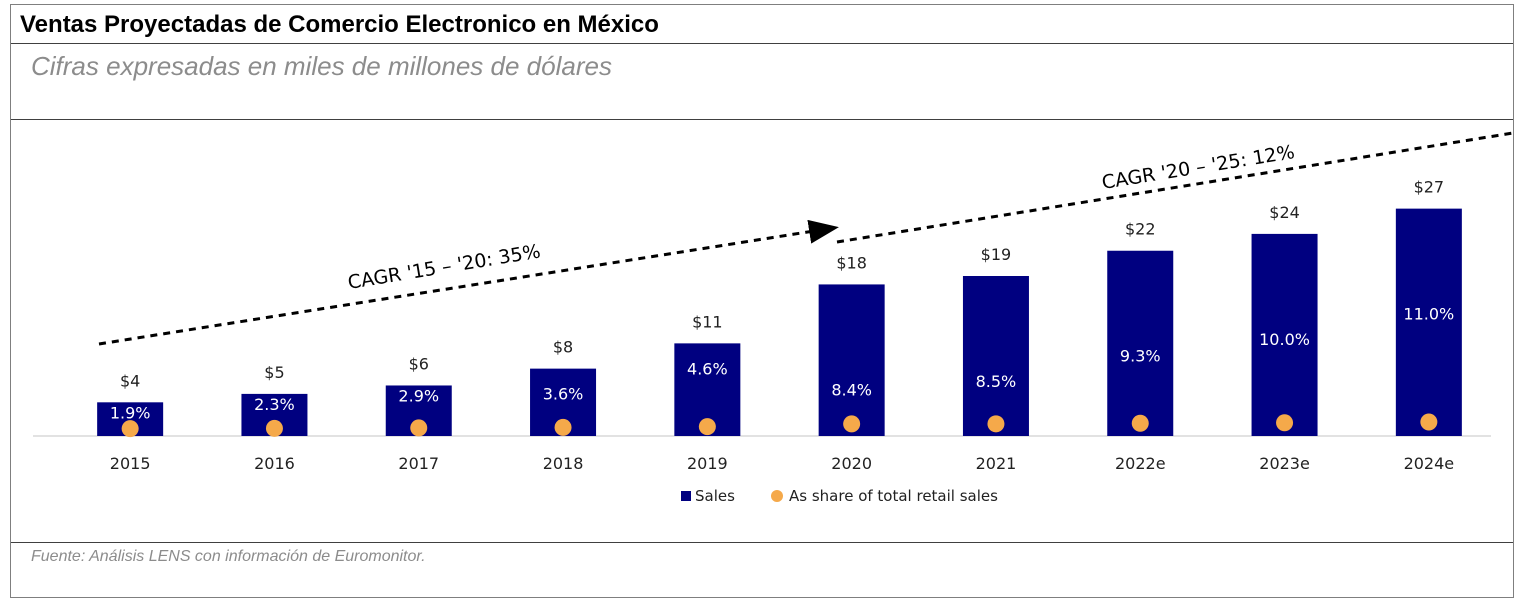 The height and width of the screenshot is (602, 1516). What do you see at coordinates (563, 463) in the screenshot?
I see `x-tick-label-2018: 2018` at bounding box center [563, 463].